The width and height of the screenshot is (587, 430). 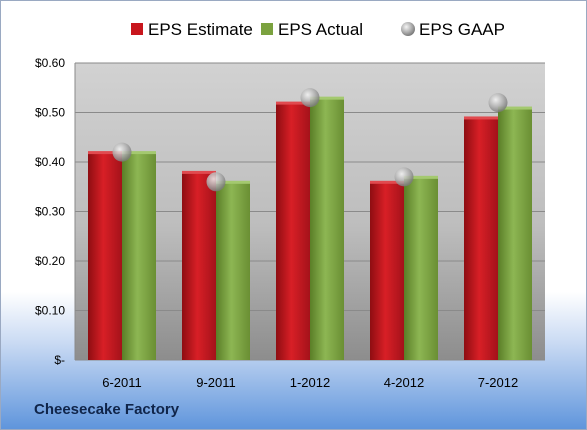 I want to click on legend-swatch-eps-actual, so click(x=267, y=29).